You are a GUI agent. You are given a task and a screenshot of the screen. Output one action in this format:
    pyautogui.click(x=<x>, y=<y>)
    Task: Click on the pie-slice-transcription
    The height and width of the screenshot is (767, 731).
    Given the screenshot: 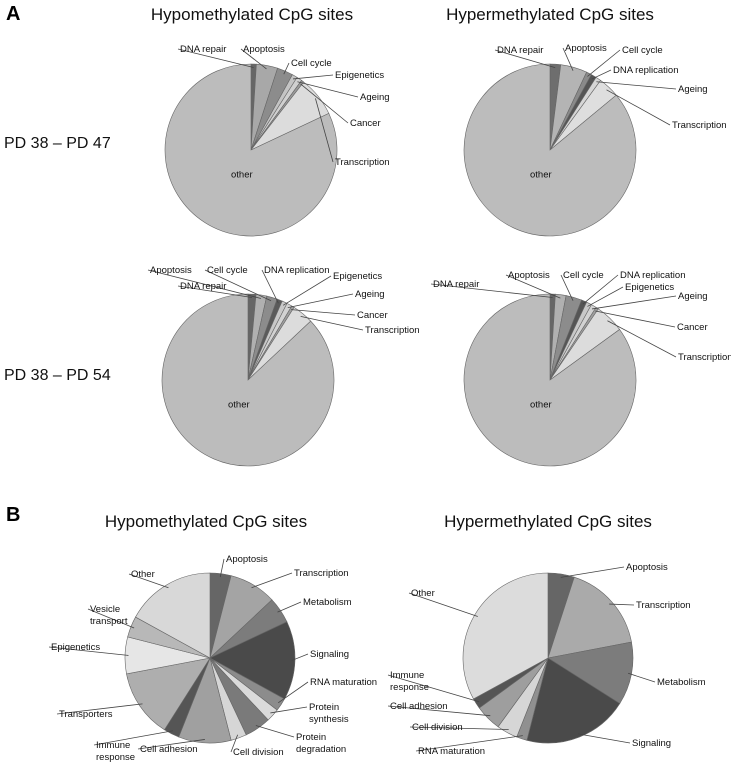 What is the action you would take?
    pyautogui.click(x=589, y=617)
    